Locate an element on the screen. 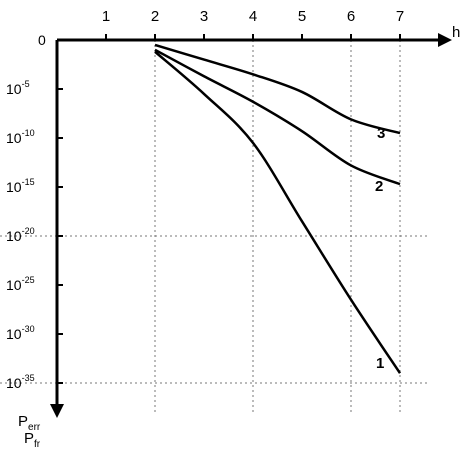 The width and height of the screenshot is (465, 454). x-axis-label: h is located at coordinates (456, 32).